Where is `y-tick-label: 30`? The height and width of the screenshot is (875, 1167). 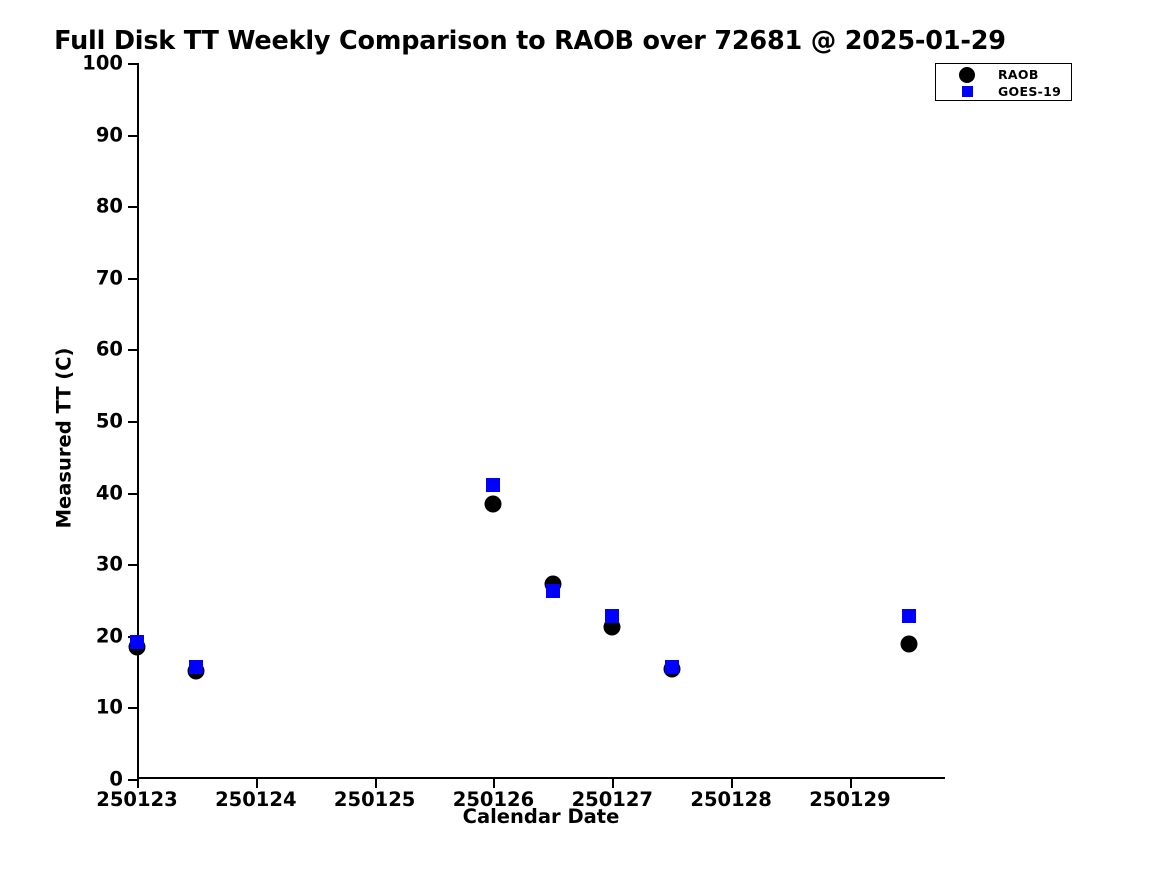
y-tick-label: 30 is located at coordinates (109, 564).